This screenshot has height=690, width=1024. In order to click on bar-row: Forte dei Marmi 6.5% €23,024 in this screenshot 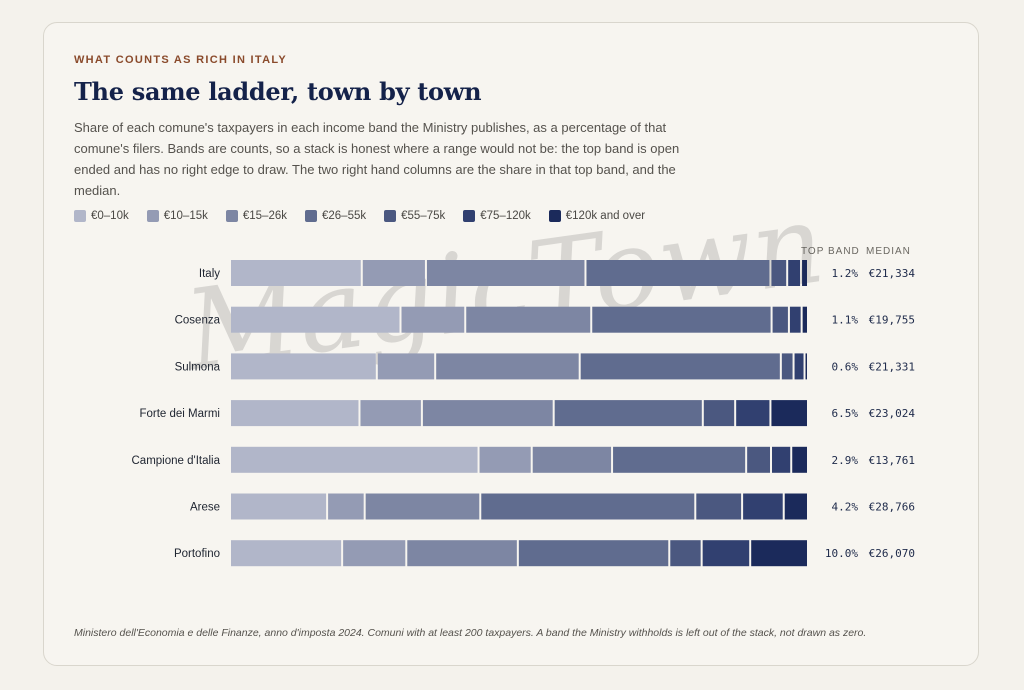, I will do `click(527, 413)`.